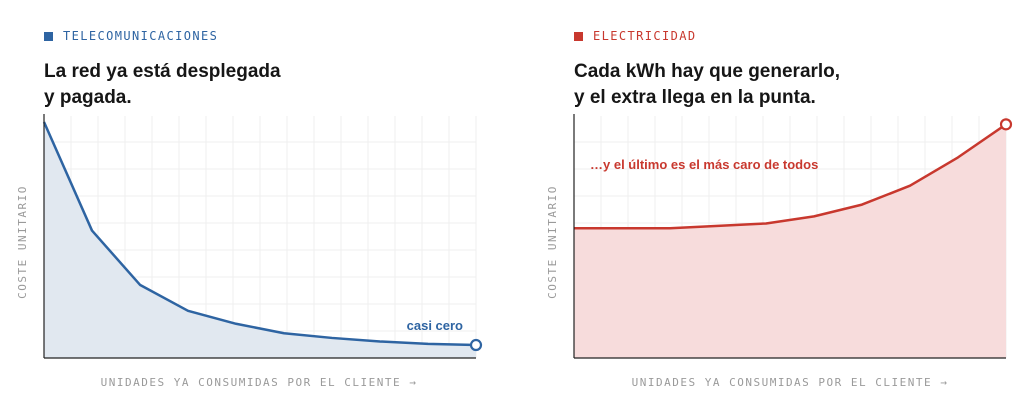 The width and height of the screenshot is (1024, 400). I want to click on electric-annotation: …y el último es el más caro de todos, so click(704, 164).